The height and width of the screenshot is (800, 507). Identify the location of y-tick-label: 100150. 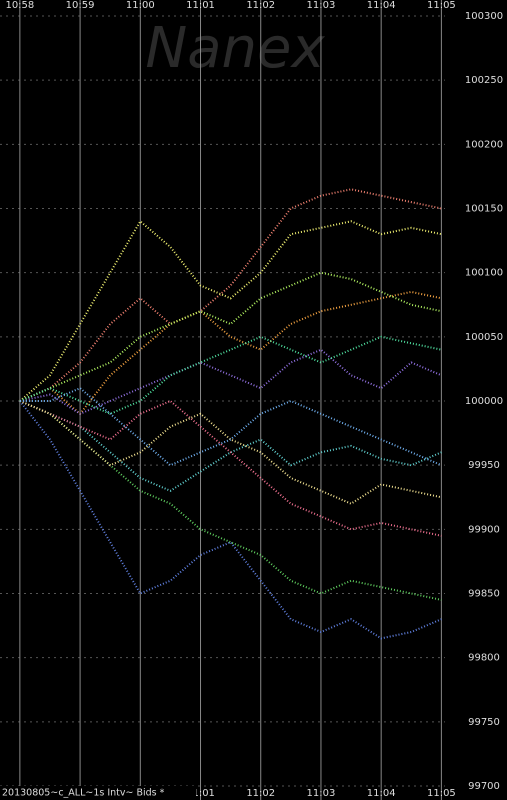
(484, 209).